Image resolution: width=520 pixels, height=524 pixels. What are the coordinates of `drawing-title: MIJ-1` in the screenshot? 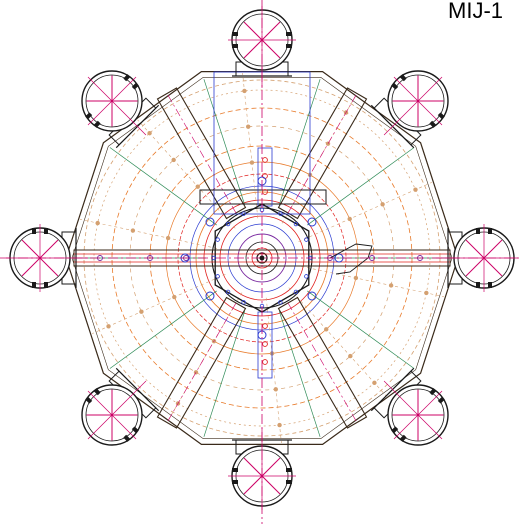 It's located at (475, 11).